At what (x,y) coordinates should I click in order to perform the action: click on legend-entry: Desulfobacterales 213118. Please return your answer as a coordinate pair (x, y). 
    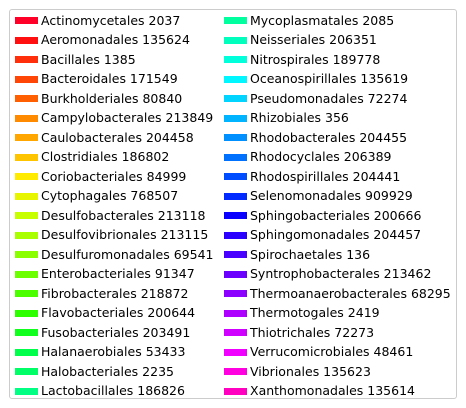
    Looking at the image, I should click on (110, 216).